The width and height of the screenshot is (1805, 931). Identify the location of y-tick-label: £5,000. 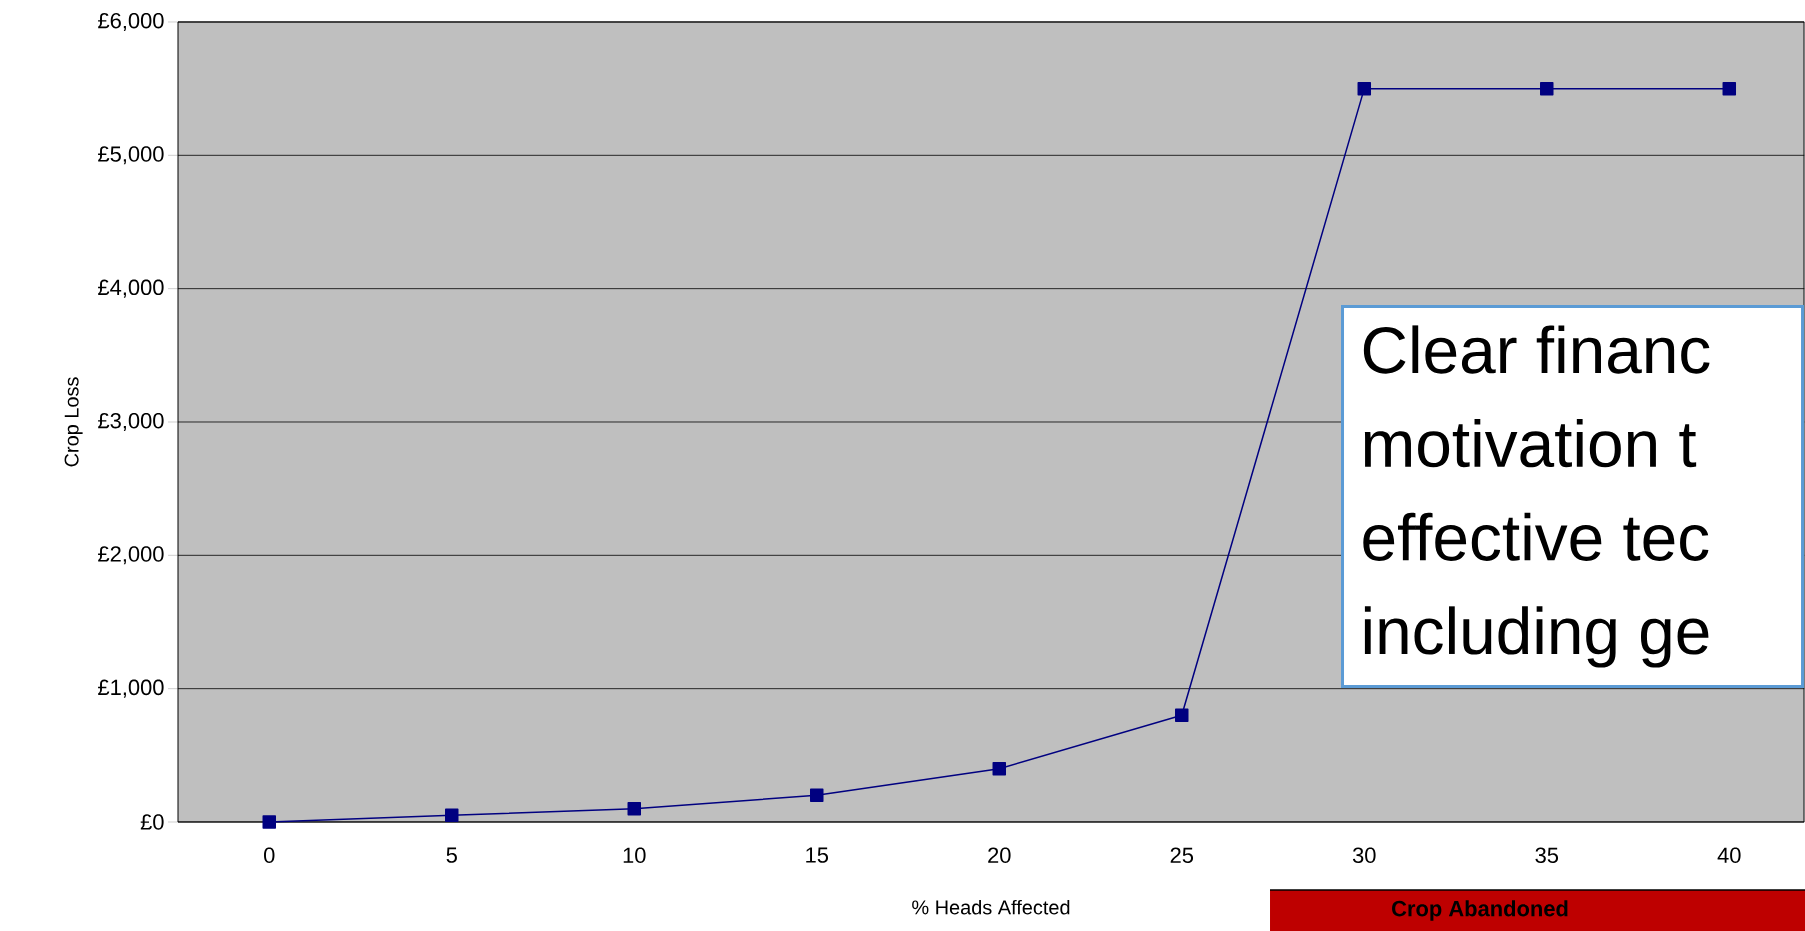
(131, 155).